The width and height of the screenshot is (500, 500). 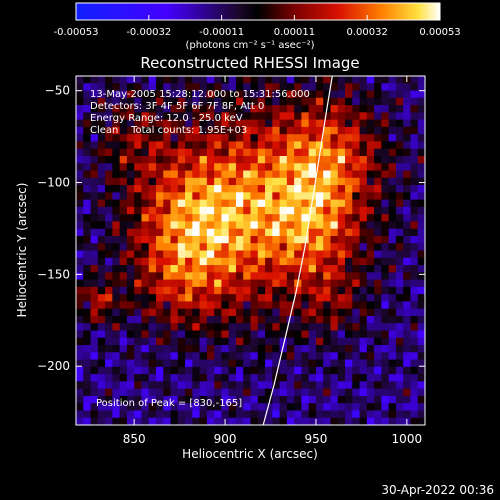 What do you see at coordinates (148, 32) in the screenshot?
I see `colorbar-tick-label: -0.00032` at bounding box center [148, 32].